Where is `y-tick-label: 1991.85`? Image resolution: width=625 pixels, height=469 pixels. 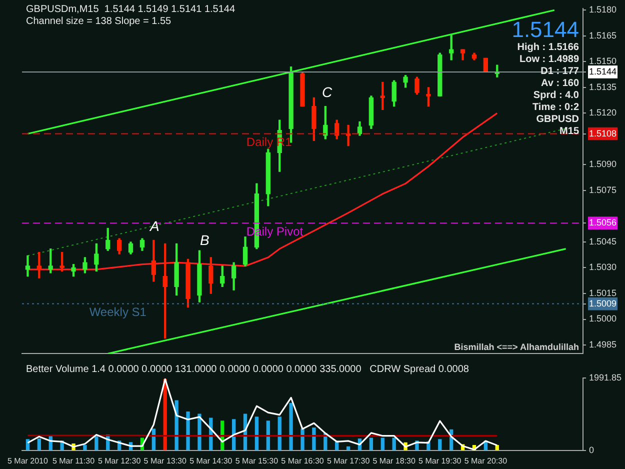
y-tick-label: 1991.85 is located at coordinates (605, 377).